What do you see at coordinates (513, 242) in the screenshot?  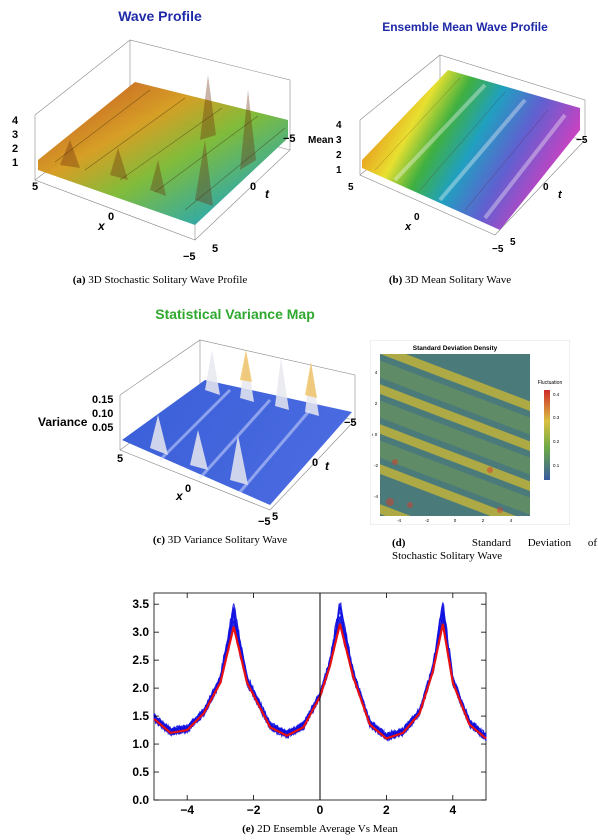 I see `panel-b-ttick: 5` at bounding box center [513, 242].